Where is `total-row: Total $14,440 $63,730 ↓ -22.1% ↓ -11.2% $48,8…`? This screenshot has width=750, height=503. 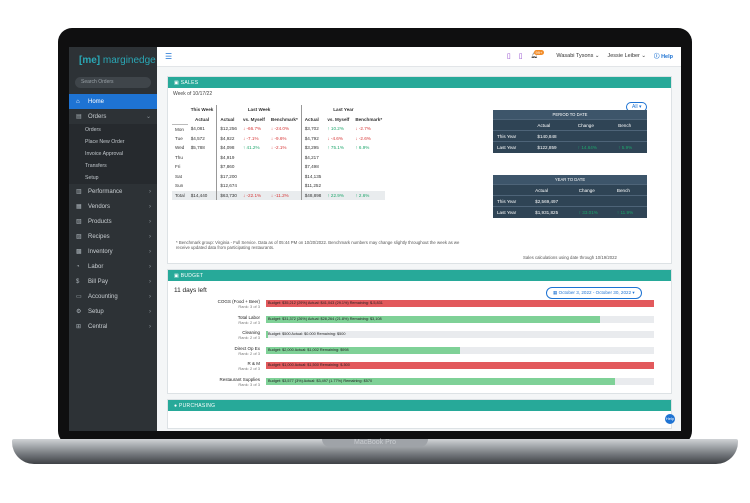 total-row: Total $14,440 $63,730 ↓ -22.1% ↓ -11.2% $48,8… is located at coordinates (279, 195).